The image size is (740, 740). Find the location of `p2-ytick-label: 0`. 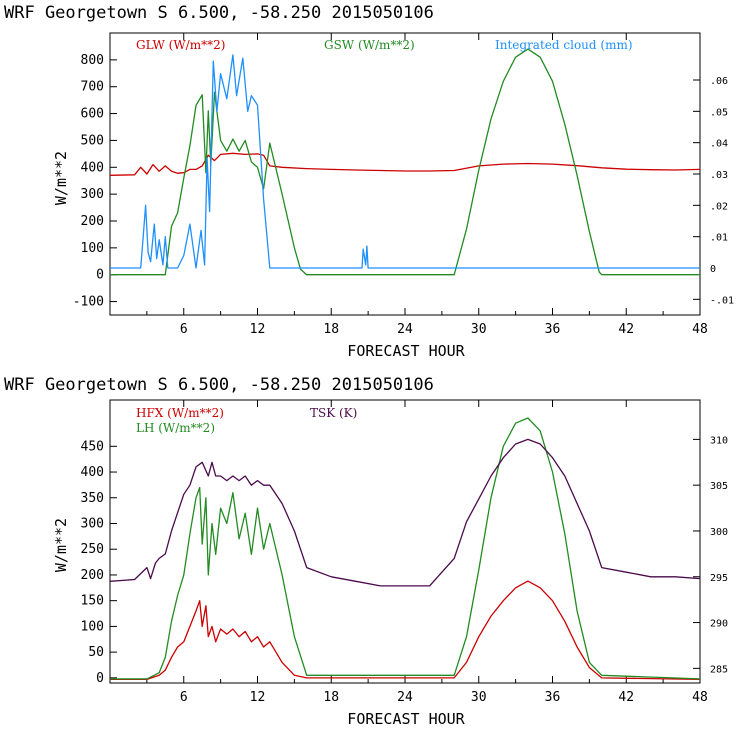

p2-ytick-label: 0 is located at coordinates (100, 678).